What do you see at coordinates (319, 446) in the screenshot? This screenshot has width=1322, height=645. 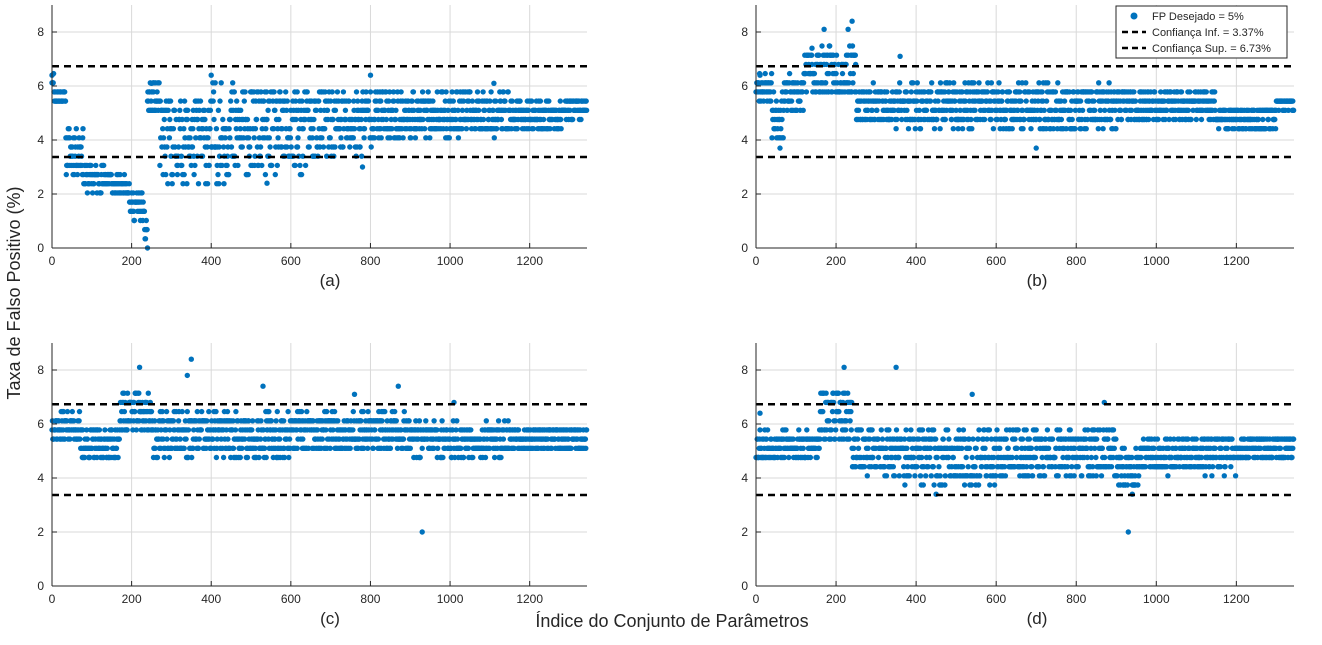 I see `scatter-points` at bounding box center [319, 446].